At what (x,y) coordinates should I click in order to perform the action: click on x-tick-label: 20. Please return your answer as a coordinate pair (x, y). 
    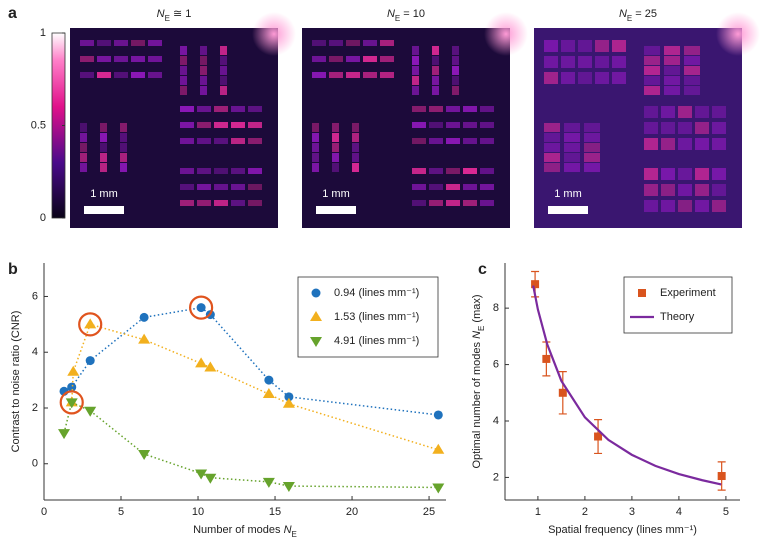
    Looking at the image, I should click on (352, 512).